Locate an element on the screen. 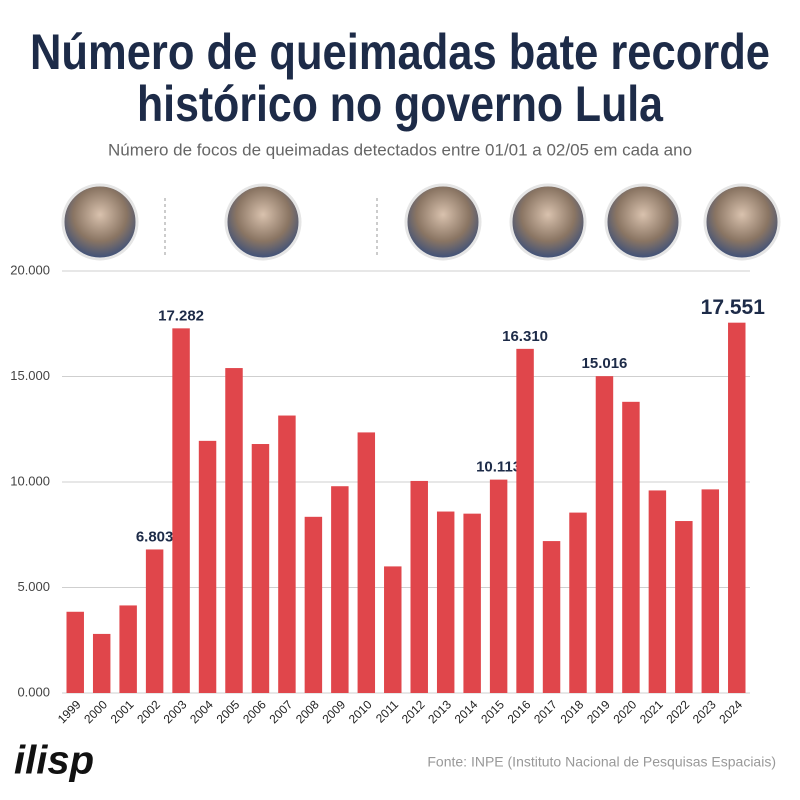  y-tick-label: 20.000 is located at coordinates (30, 269).